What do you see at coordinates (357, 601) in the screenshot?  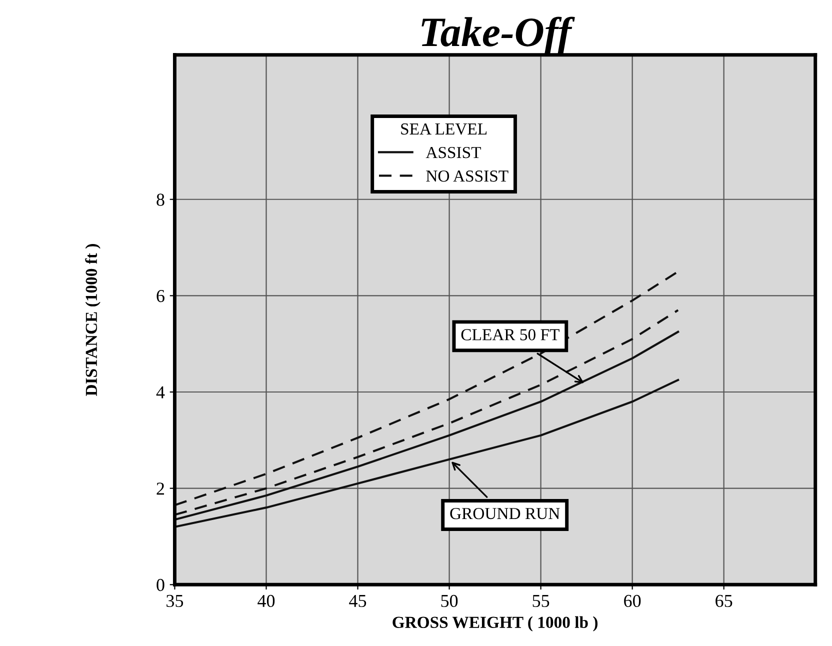 I see `x-tick-label: 45` at bounding box center [357, 601].